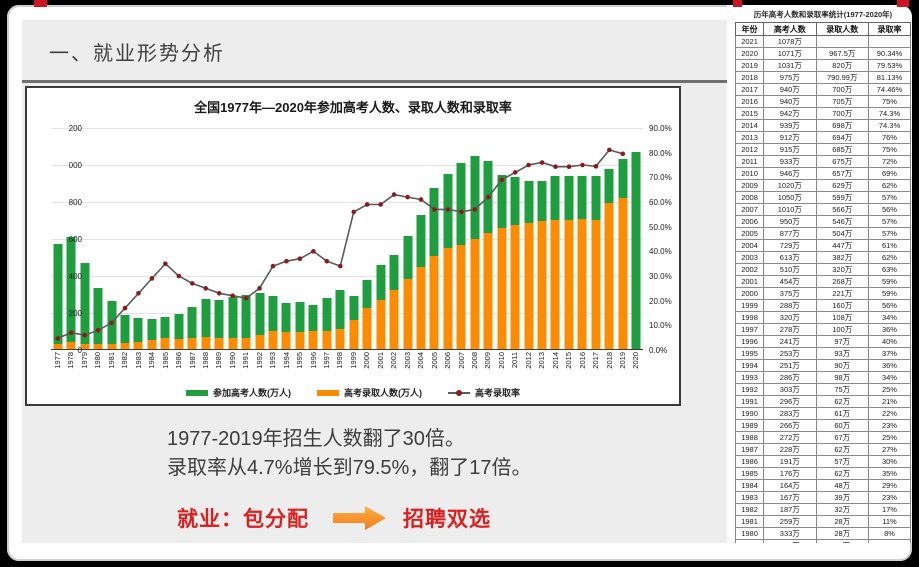 Image resolution: width=919 pixels, height=567 pixels. What do you see at coordinates (749, 221) in the screenshot?
I see `table-cell: 2006` at bounding box center [749, 221].